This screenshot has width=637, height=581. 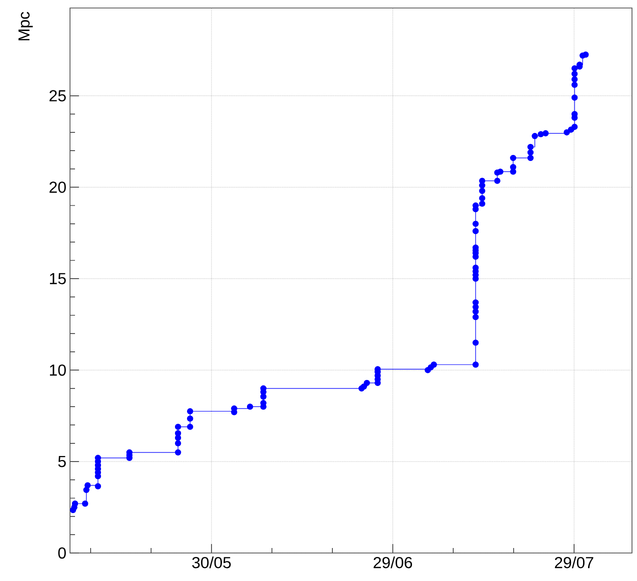 What do you see at coordinates (25, 26) in the screenshot?
I see `y-axis-title: Mpc` at bounding box center [25, 26].